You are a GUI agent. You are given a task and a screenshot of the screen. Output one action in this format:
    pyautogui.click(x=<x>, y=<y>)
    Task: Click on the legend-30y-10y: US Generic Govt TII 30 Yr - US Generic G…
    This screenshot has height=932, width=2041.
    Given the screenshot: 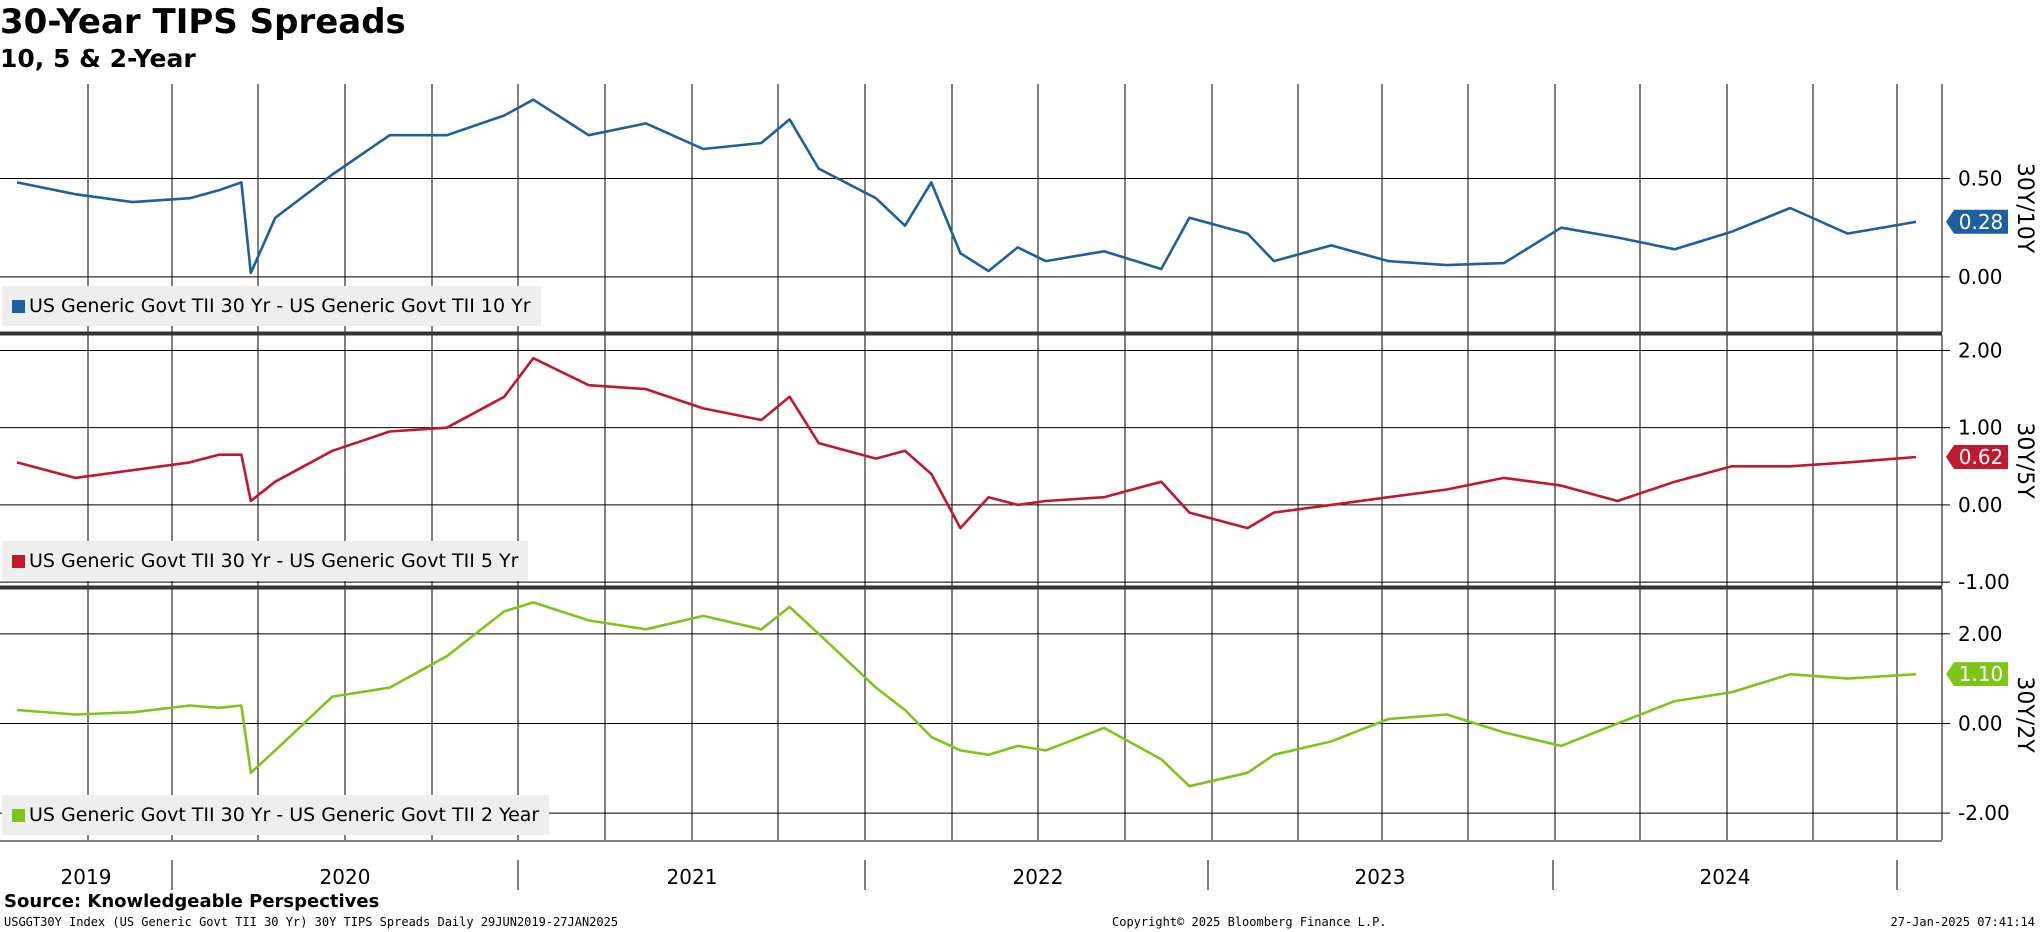 What is the action you would take?
    pyautogui.click(x=271, y=306)
    